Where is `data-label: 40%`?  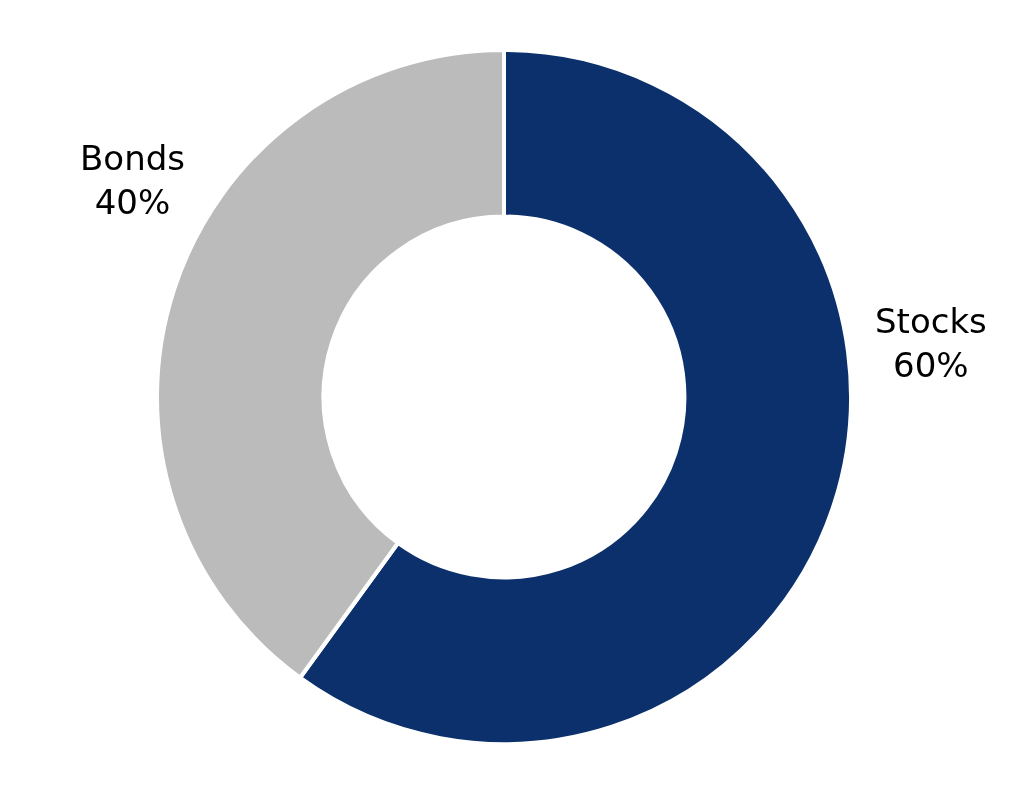
data-label: 40% is located at coordinates (132, 202).